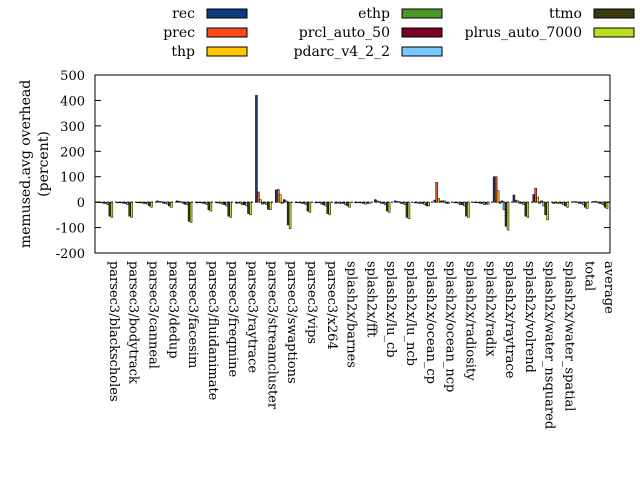 This screenshot has height=480, width=640. I want to click on x-tick-label: parsec3/blackscholes, so click(113, 331).